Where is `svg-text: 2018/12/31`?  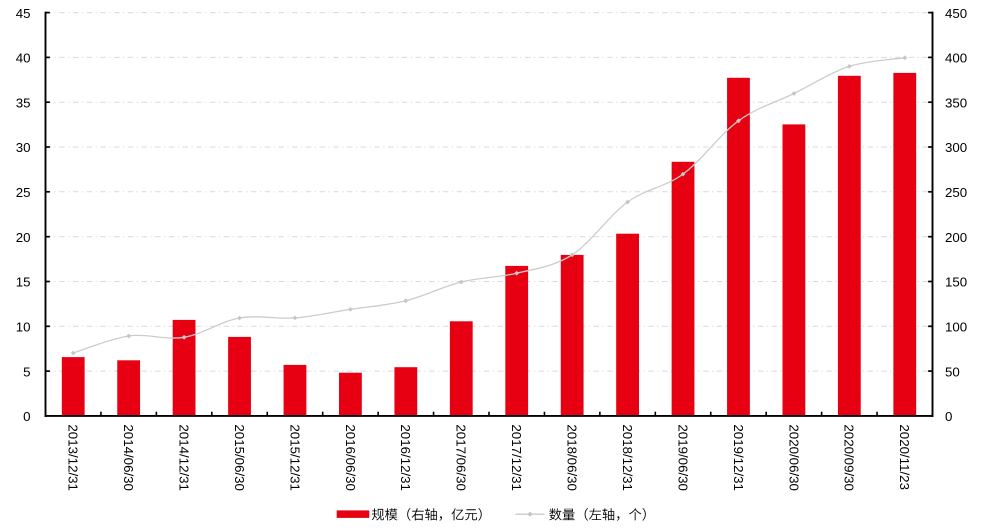 svg-text: 2018/12/31 is located at coordinates (627, 457).